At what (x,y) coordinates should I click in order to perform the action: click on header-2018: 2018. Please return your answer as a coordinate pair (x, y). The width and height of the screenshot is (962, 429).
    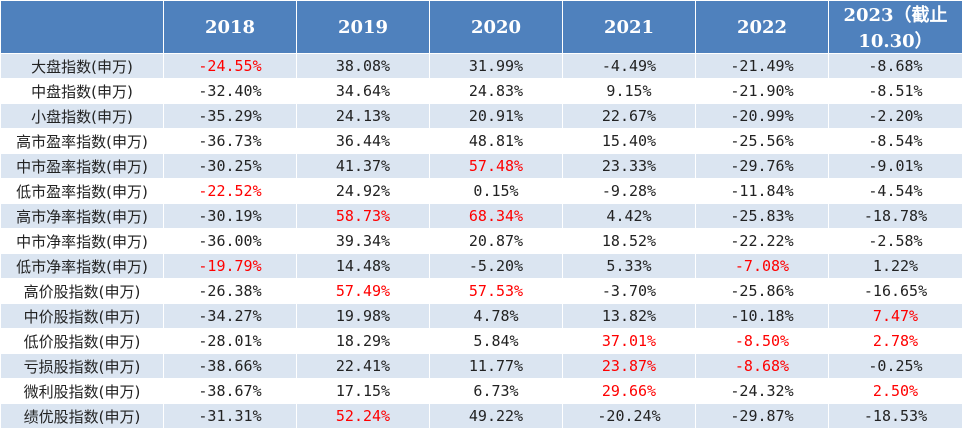
    Looking at the image, I should click on (230, 27).